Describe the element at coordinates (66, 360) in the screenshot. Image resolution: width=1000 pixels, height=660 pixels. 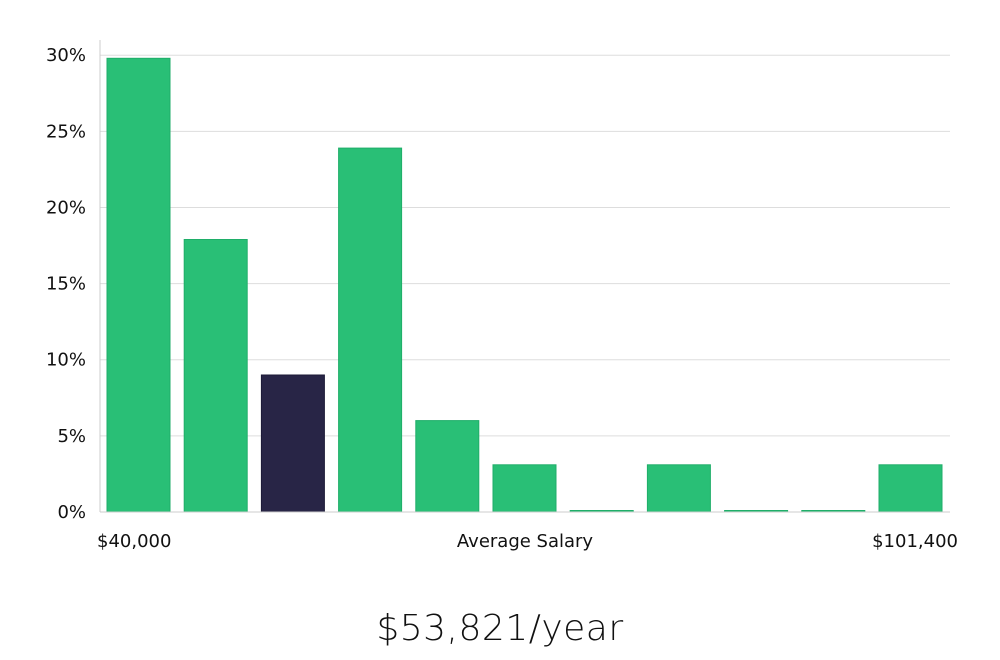
I see `y-tick-label: 10%` at that location.